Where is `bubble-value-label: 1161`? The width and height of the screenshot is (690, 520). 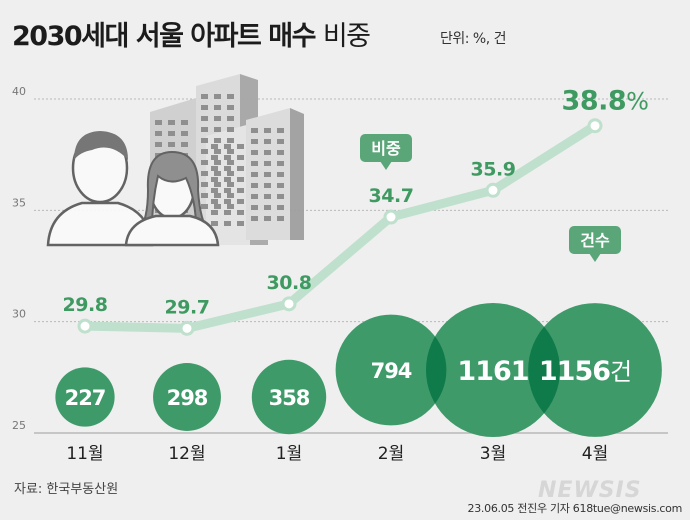
bubble-value-label: 1161 is located at coordinates (492, 371).